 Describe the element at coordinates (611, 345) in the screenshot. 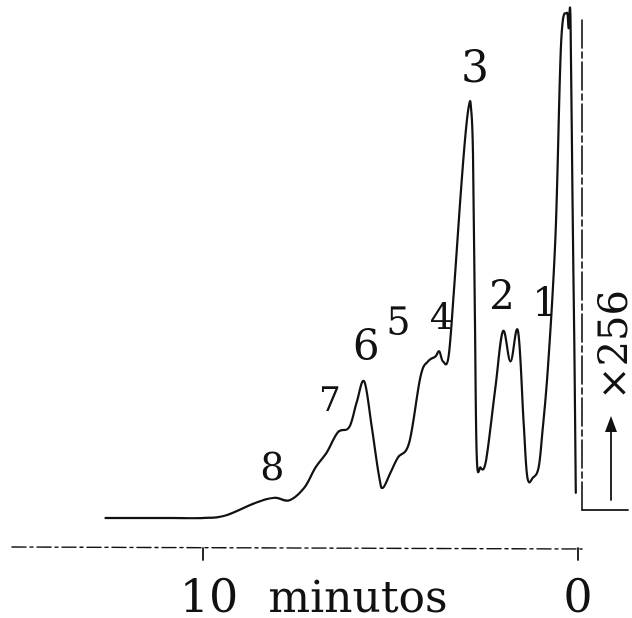

I see `sensitivity-label: ×256` at that location.